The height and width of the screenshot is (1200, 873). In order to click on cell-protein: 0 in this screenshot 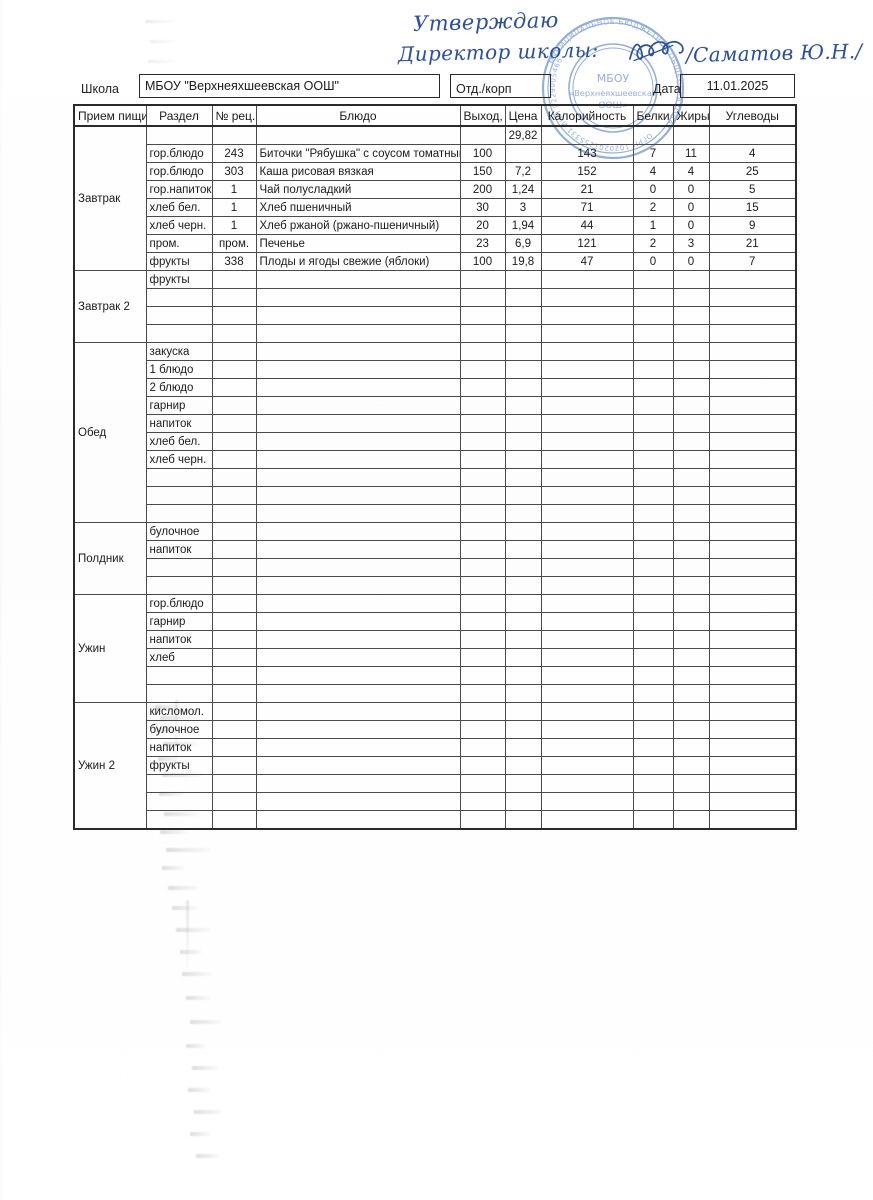, I will do `click(653, 261)`.